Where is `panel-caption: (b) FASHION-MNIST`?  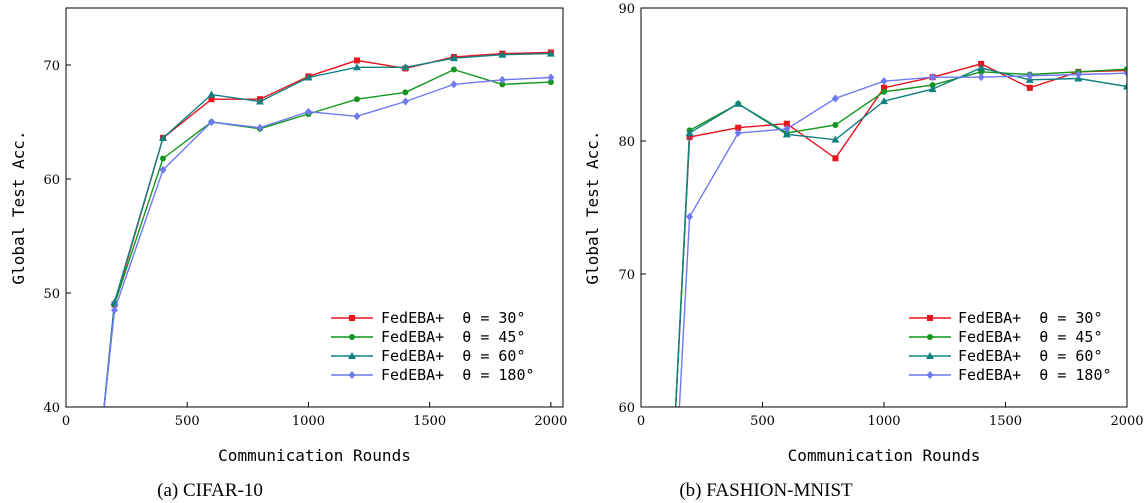
panel-caption: (b) FASHION-MNIST is located at coordinates (766, 490).